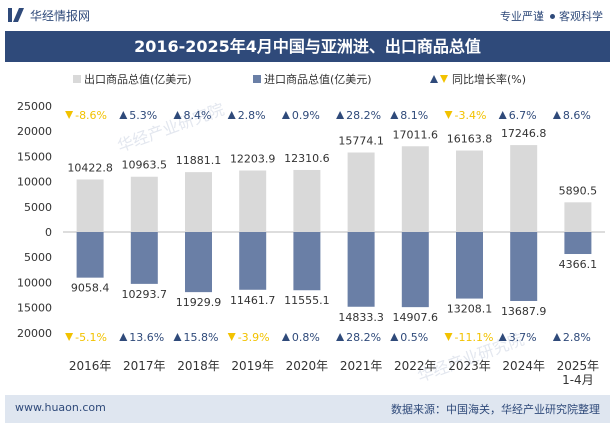 This screenshot has width=615, height=427. What do you see at coordinates (416, 317) in the screenshot?
I see `import-value-label: 14907.6` at bounding box center [416, 317].